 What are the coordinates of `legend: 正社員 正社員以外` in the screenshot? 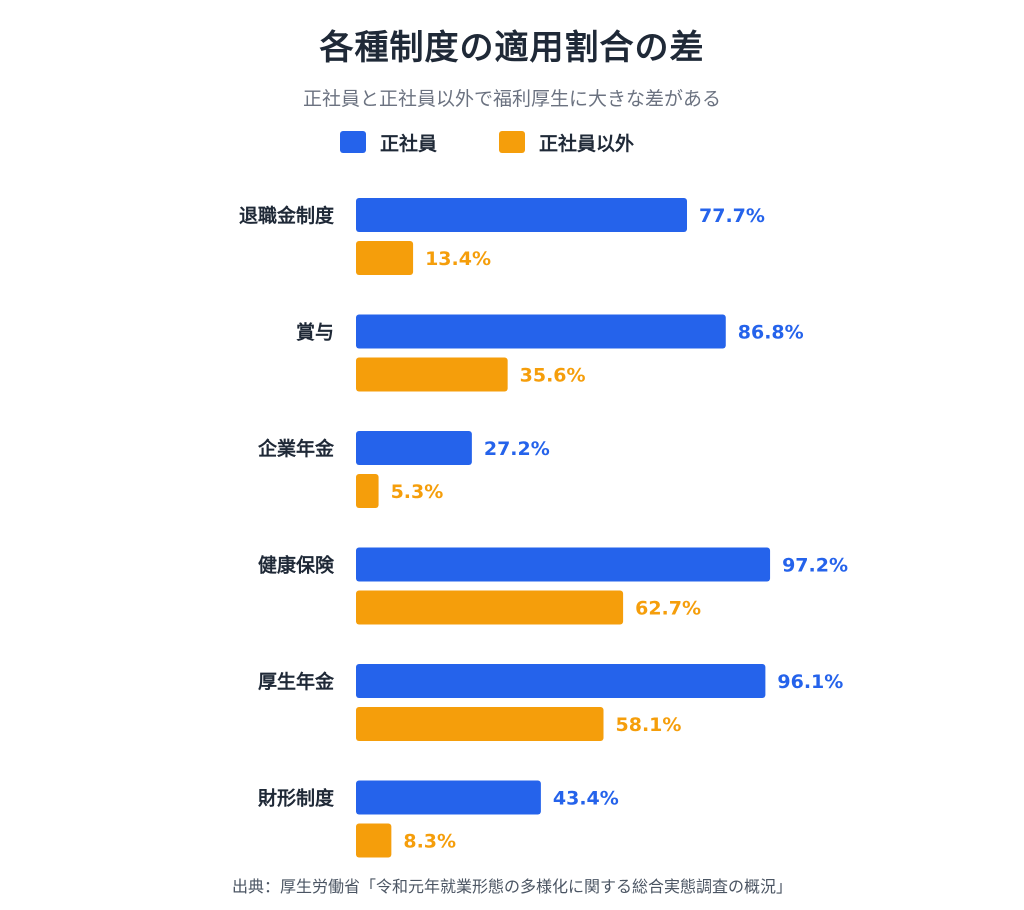 It's located at (518, 142).